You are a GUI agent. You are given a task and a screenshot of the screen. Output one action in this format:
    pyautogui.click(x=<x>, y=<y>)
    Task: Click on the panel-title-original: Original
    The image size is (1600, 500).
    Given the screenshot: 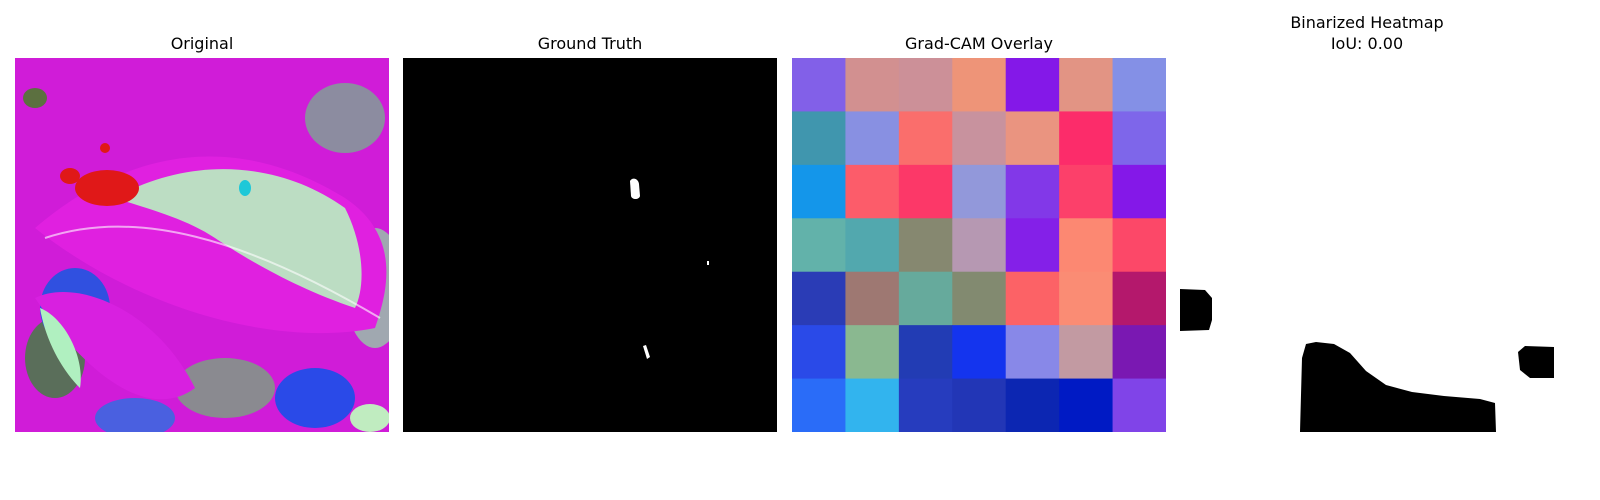 What is the action you would take?
    pyautogui.click(x=202, y=43)
    